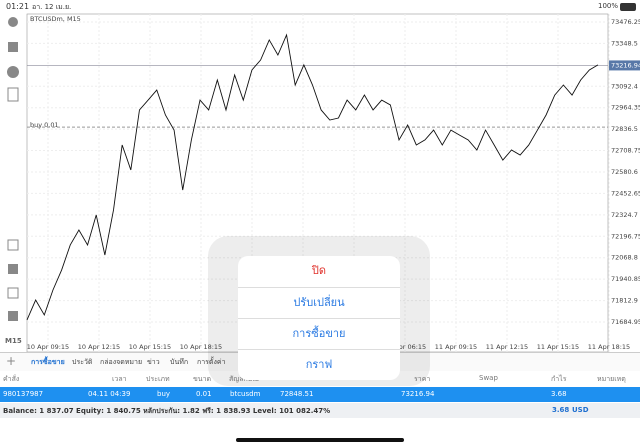 This screenshot has width=640, height=447. What do you see at coordinates (109, 394) in the screenshot?
I see `cell: 04.11 04:39` at bounding box center [109, 394].